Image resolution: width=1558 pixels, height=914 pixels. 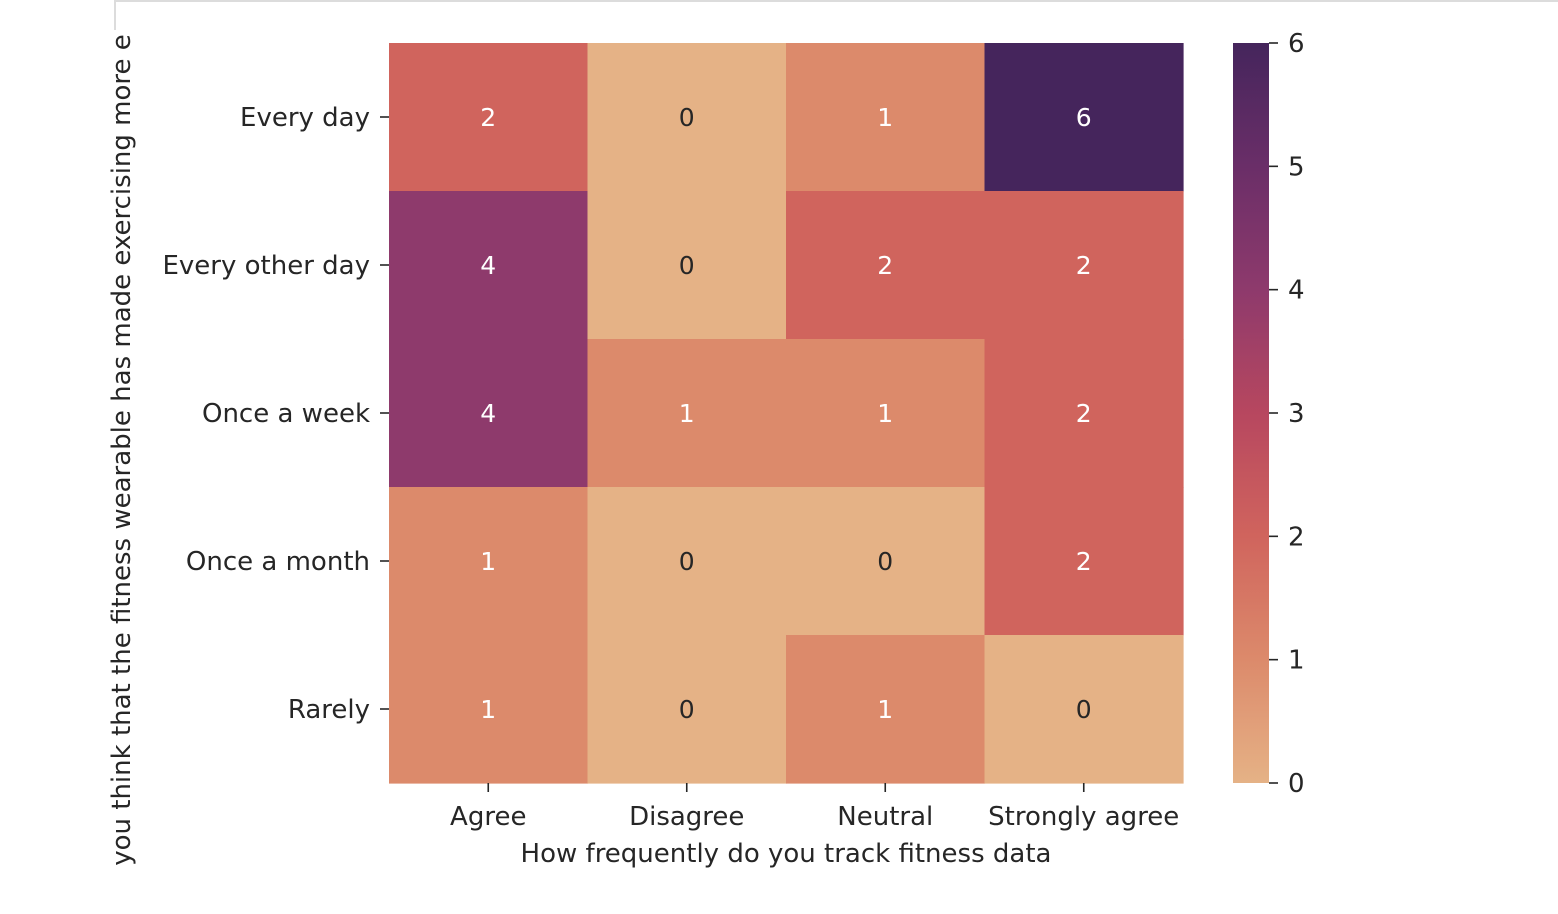 What do you see at coordinates (1296, 44) in the screenshot?
I see `colorbar-tick-label: 6` at bounding box center [1296, 44].